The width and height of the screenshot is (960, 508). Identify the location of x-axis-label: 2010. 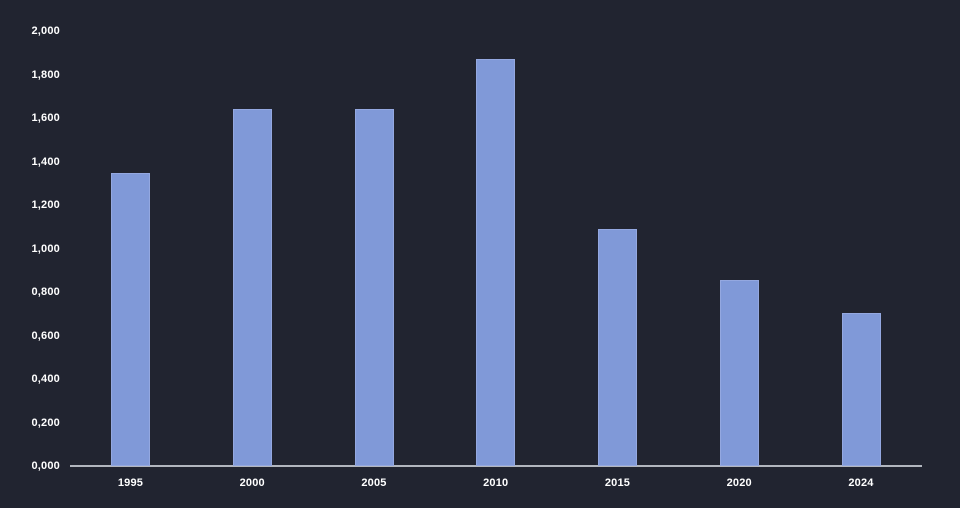
(496, 483).